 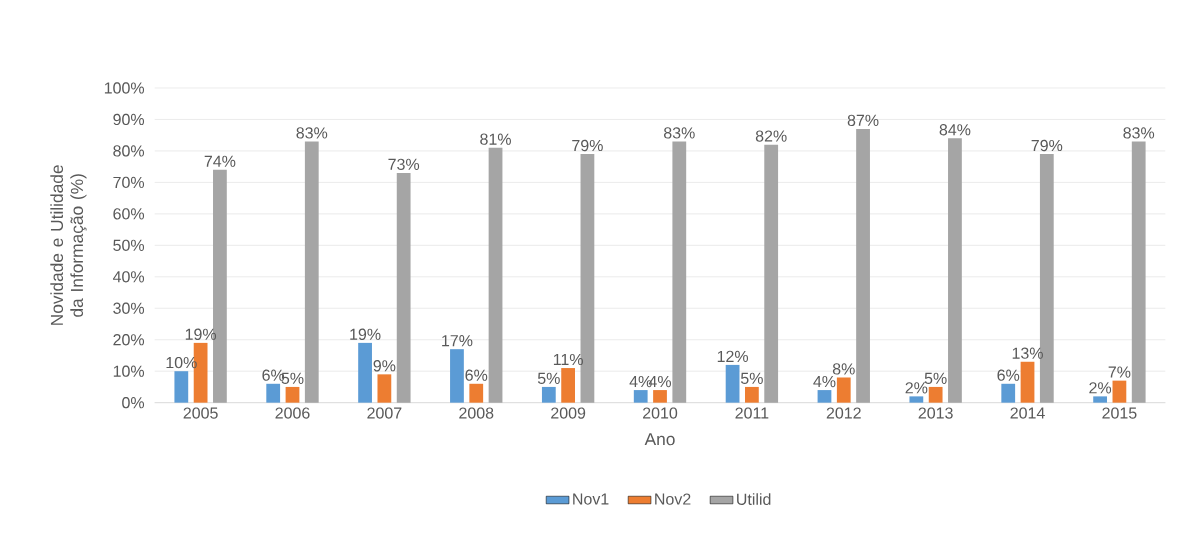 I want to click on y-tick-label: 70%, so click(x=129, y=182).